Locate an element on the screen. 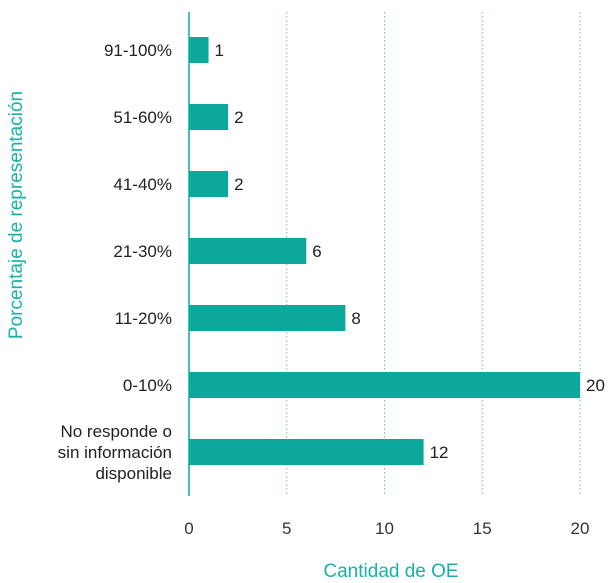  category-label: 21-30% is located at coordinates (142, 251).